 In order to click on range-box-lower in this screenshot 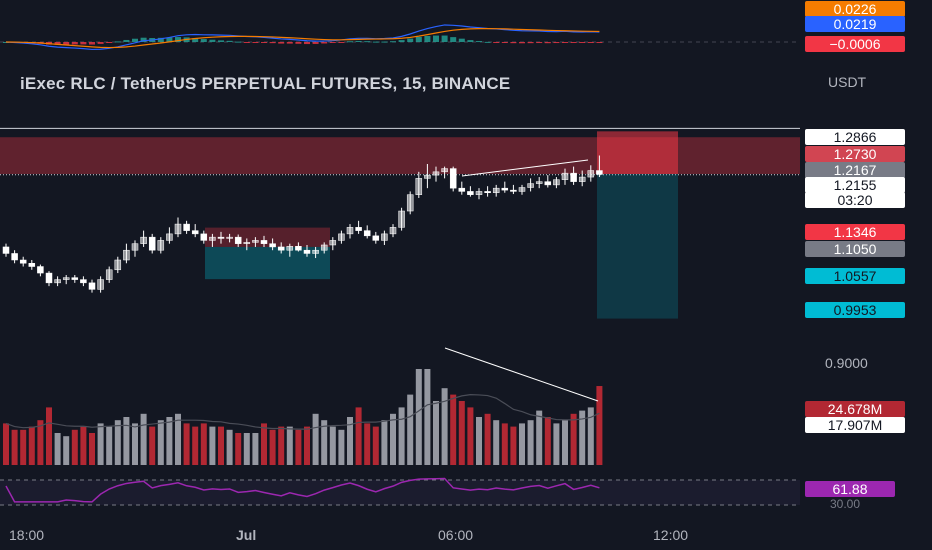, I will do `click(267, 263)`.